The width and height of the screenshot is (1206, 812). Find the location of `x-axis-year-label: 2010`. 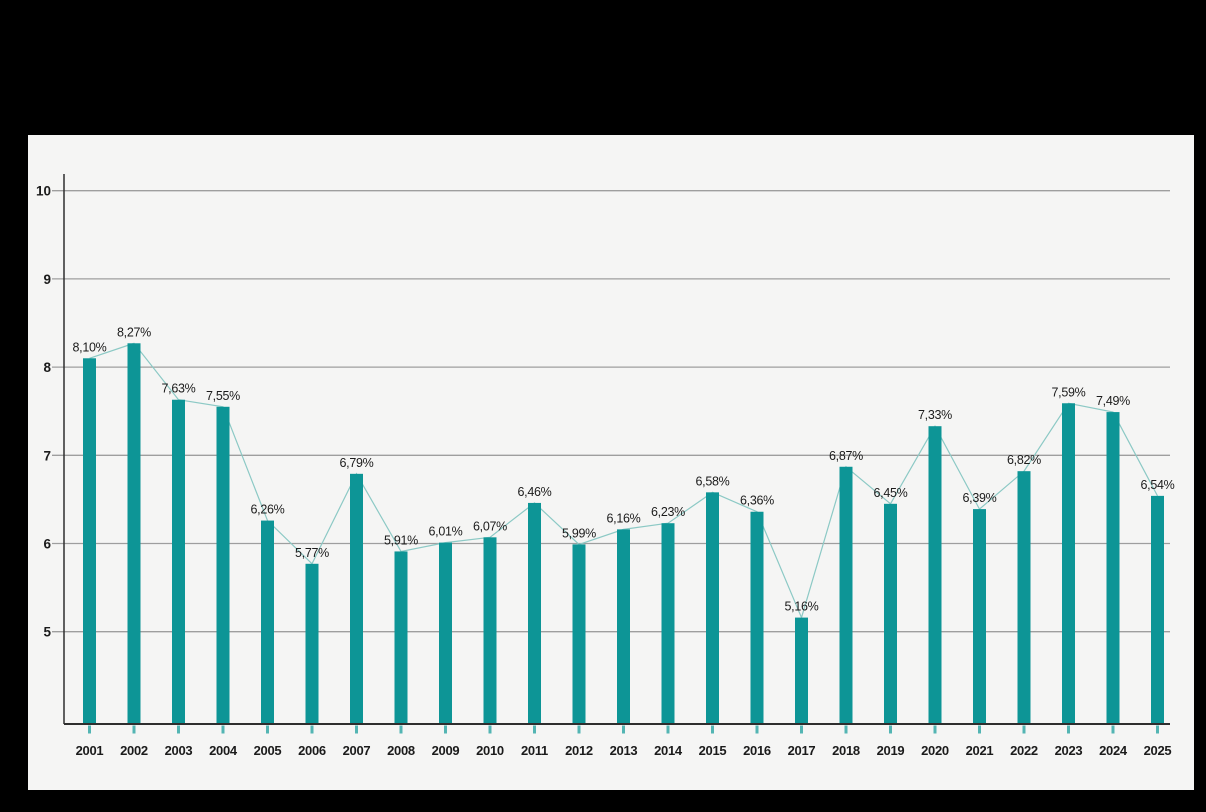

x-axis-year-label: 2010 is located at coordinates (490, 750).